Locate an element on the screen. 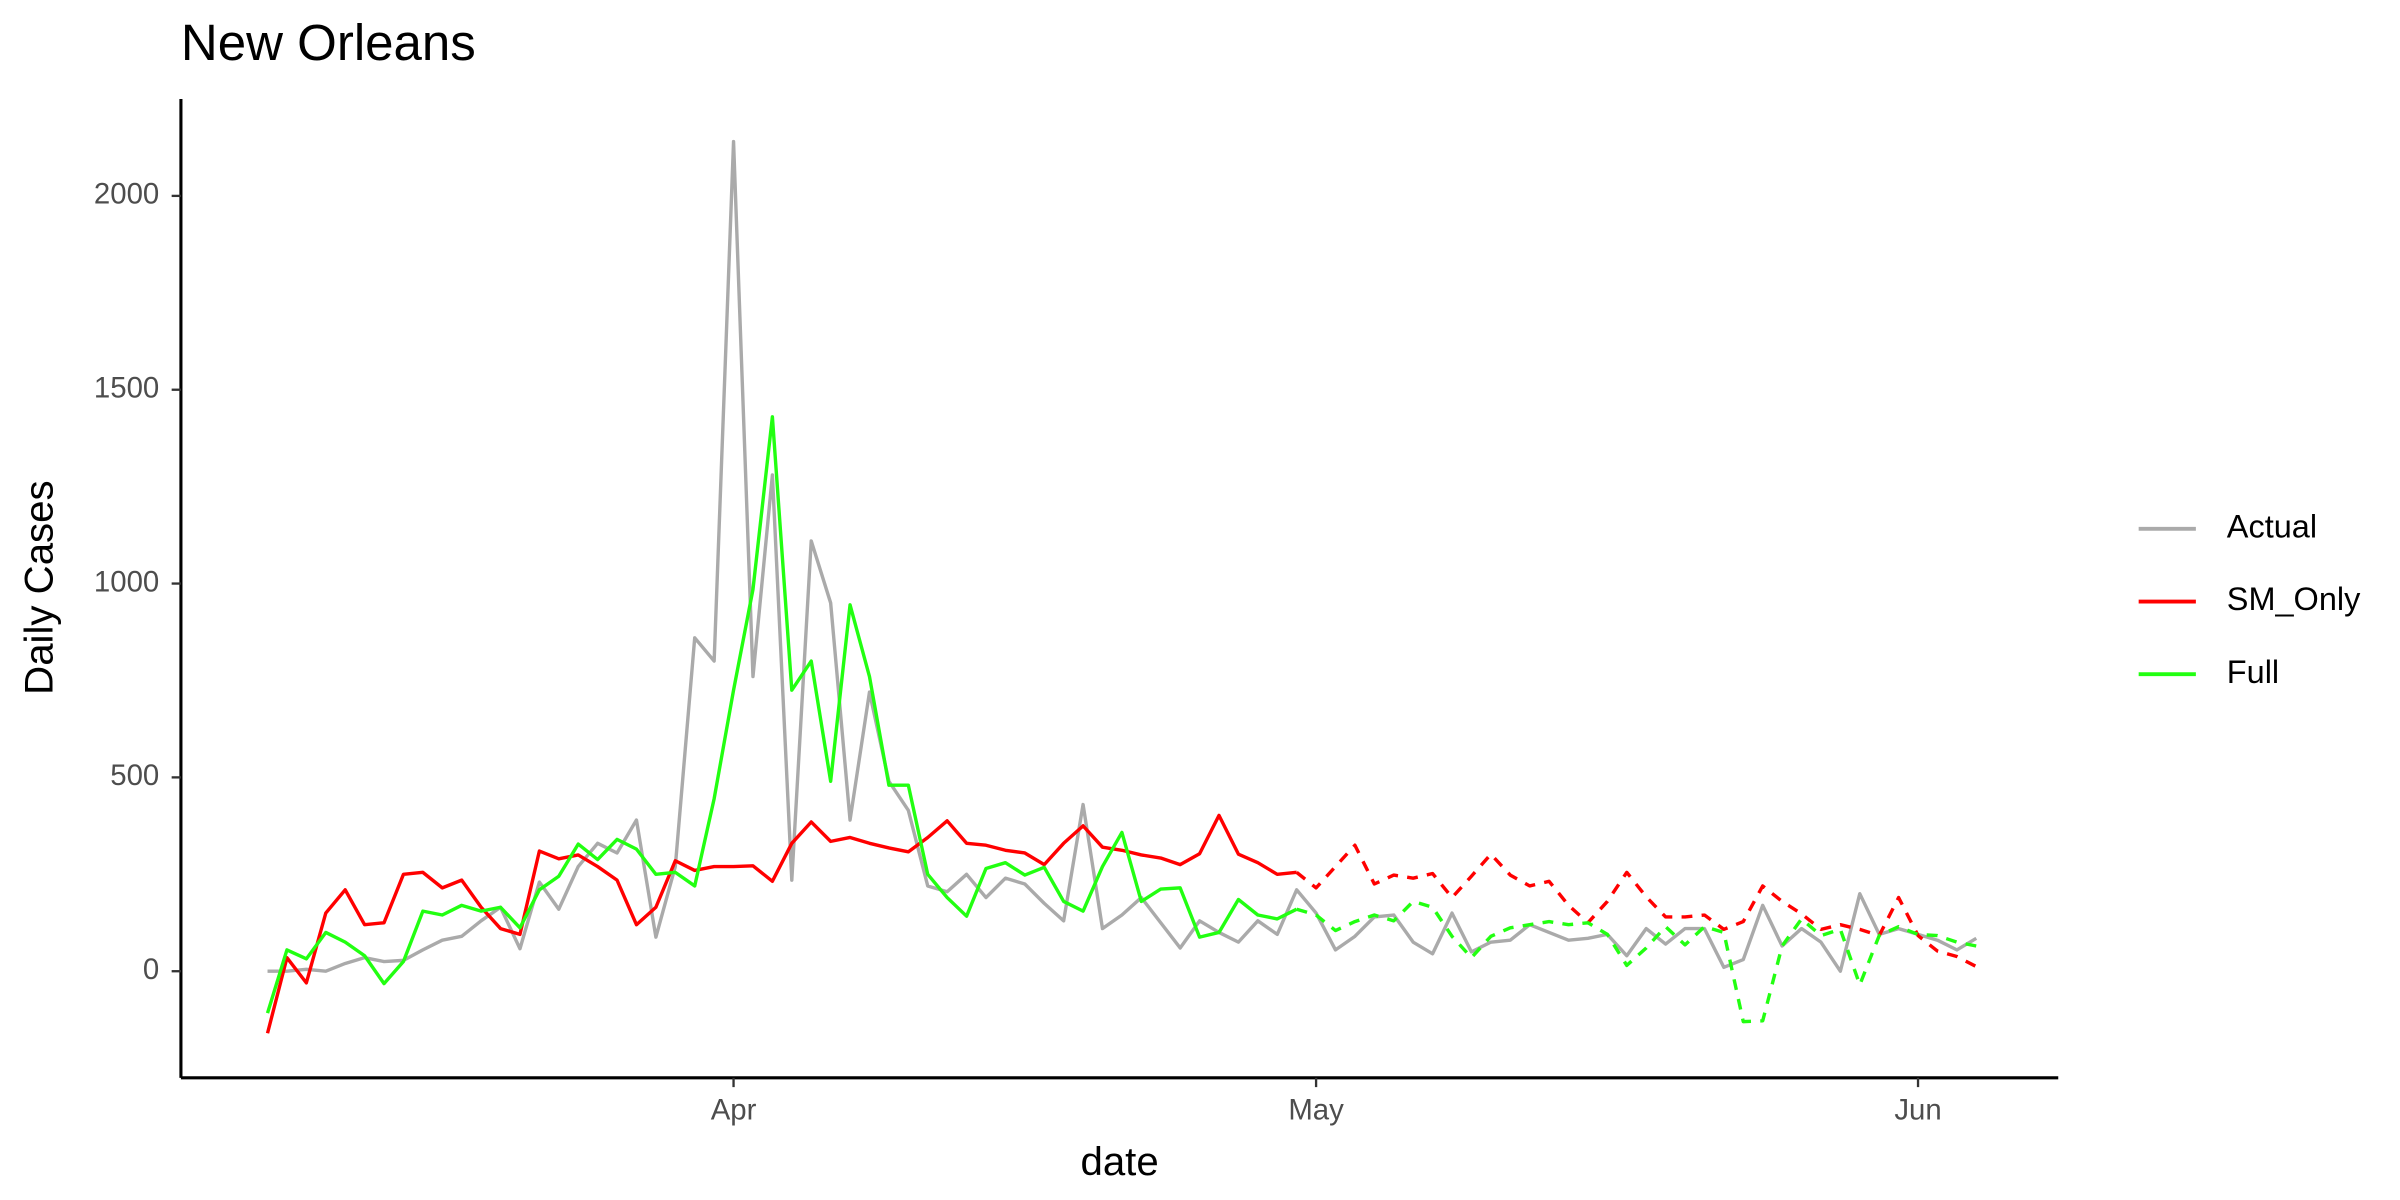  line is located at coordinates (781, 923).